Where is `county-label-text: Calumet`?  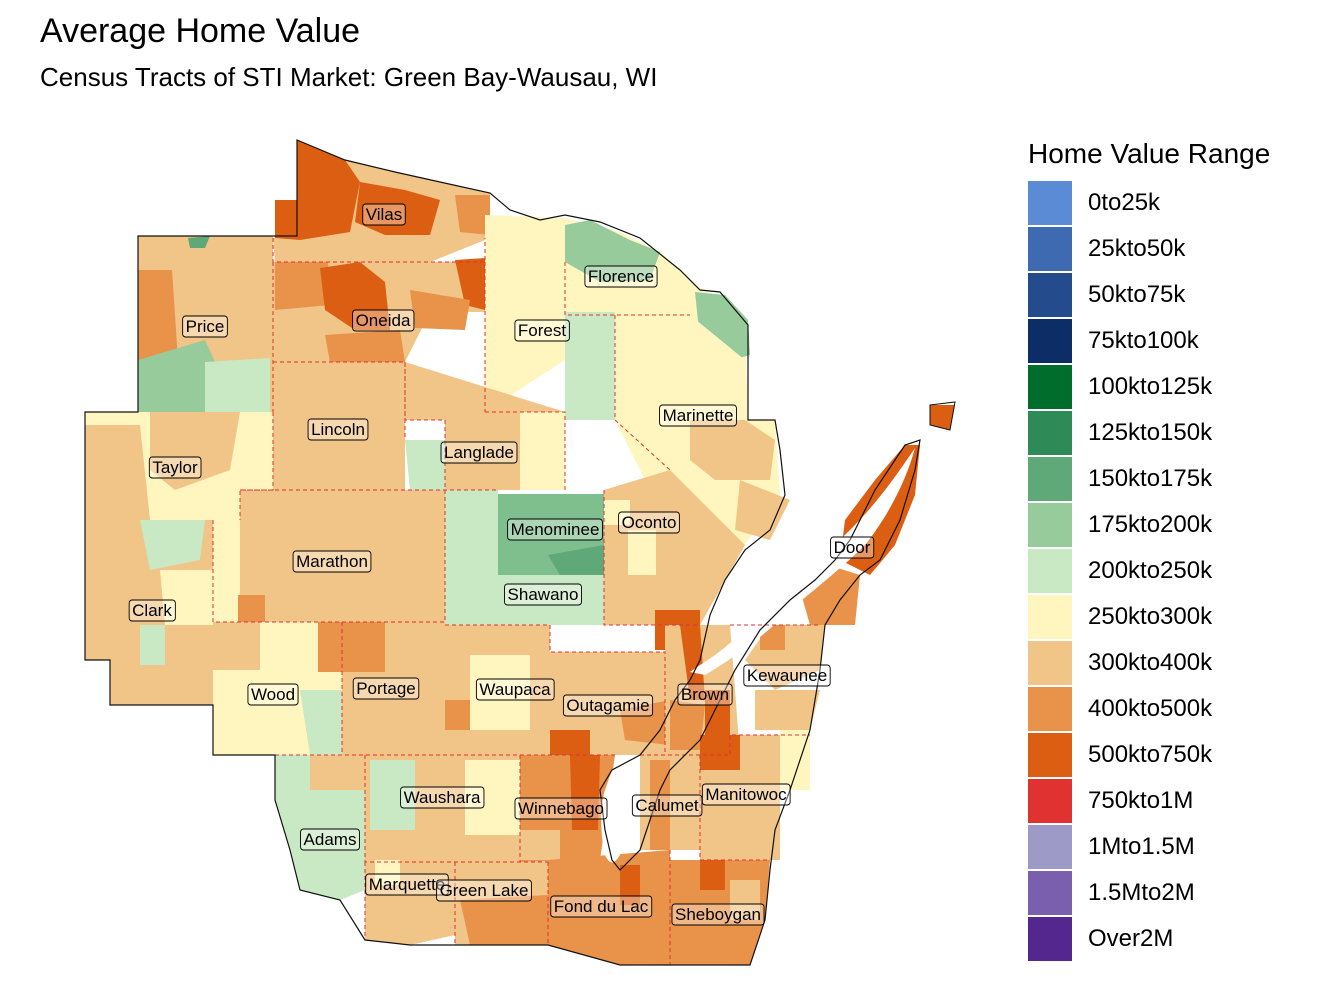 county-label-text: Calumet is located at coordinates (667, 805).